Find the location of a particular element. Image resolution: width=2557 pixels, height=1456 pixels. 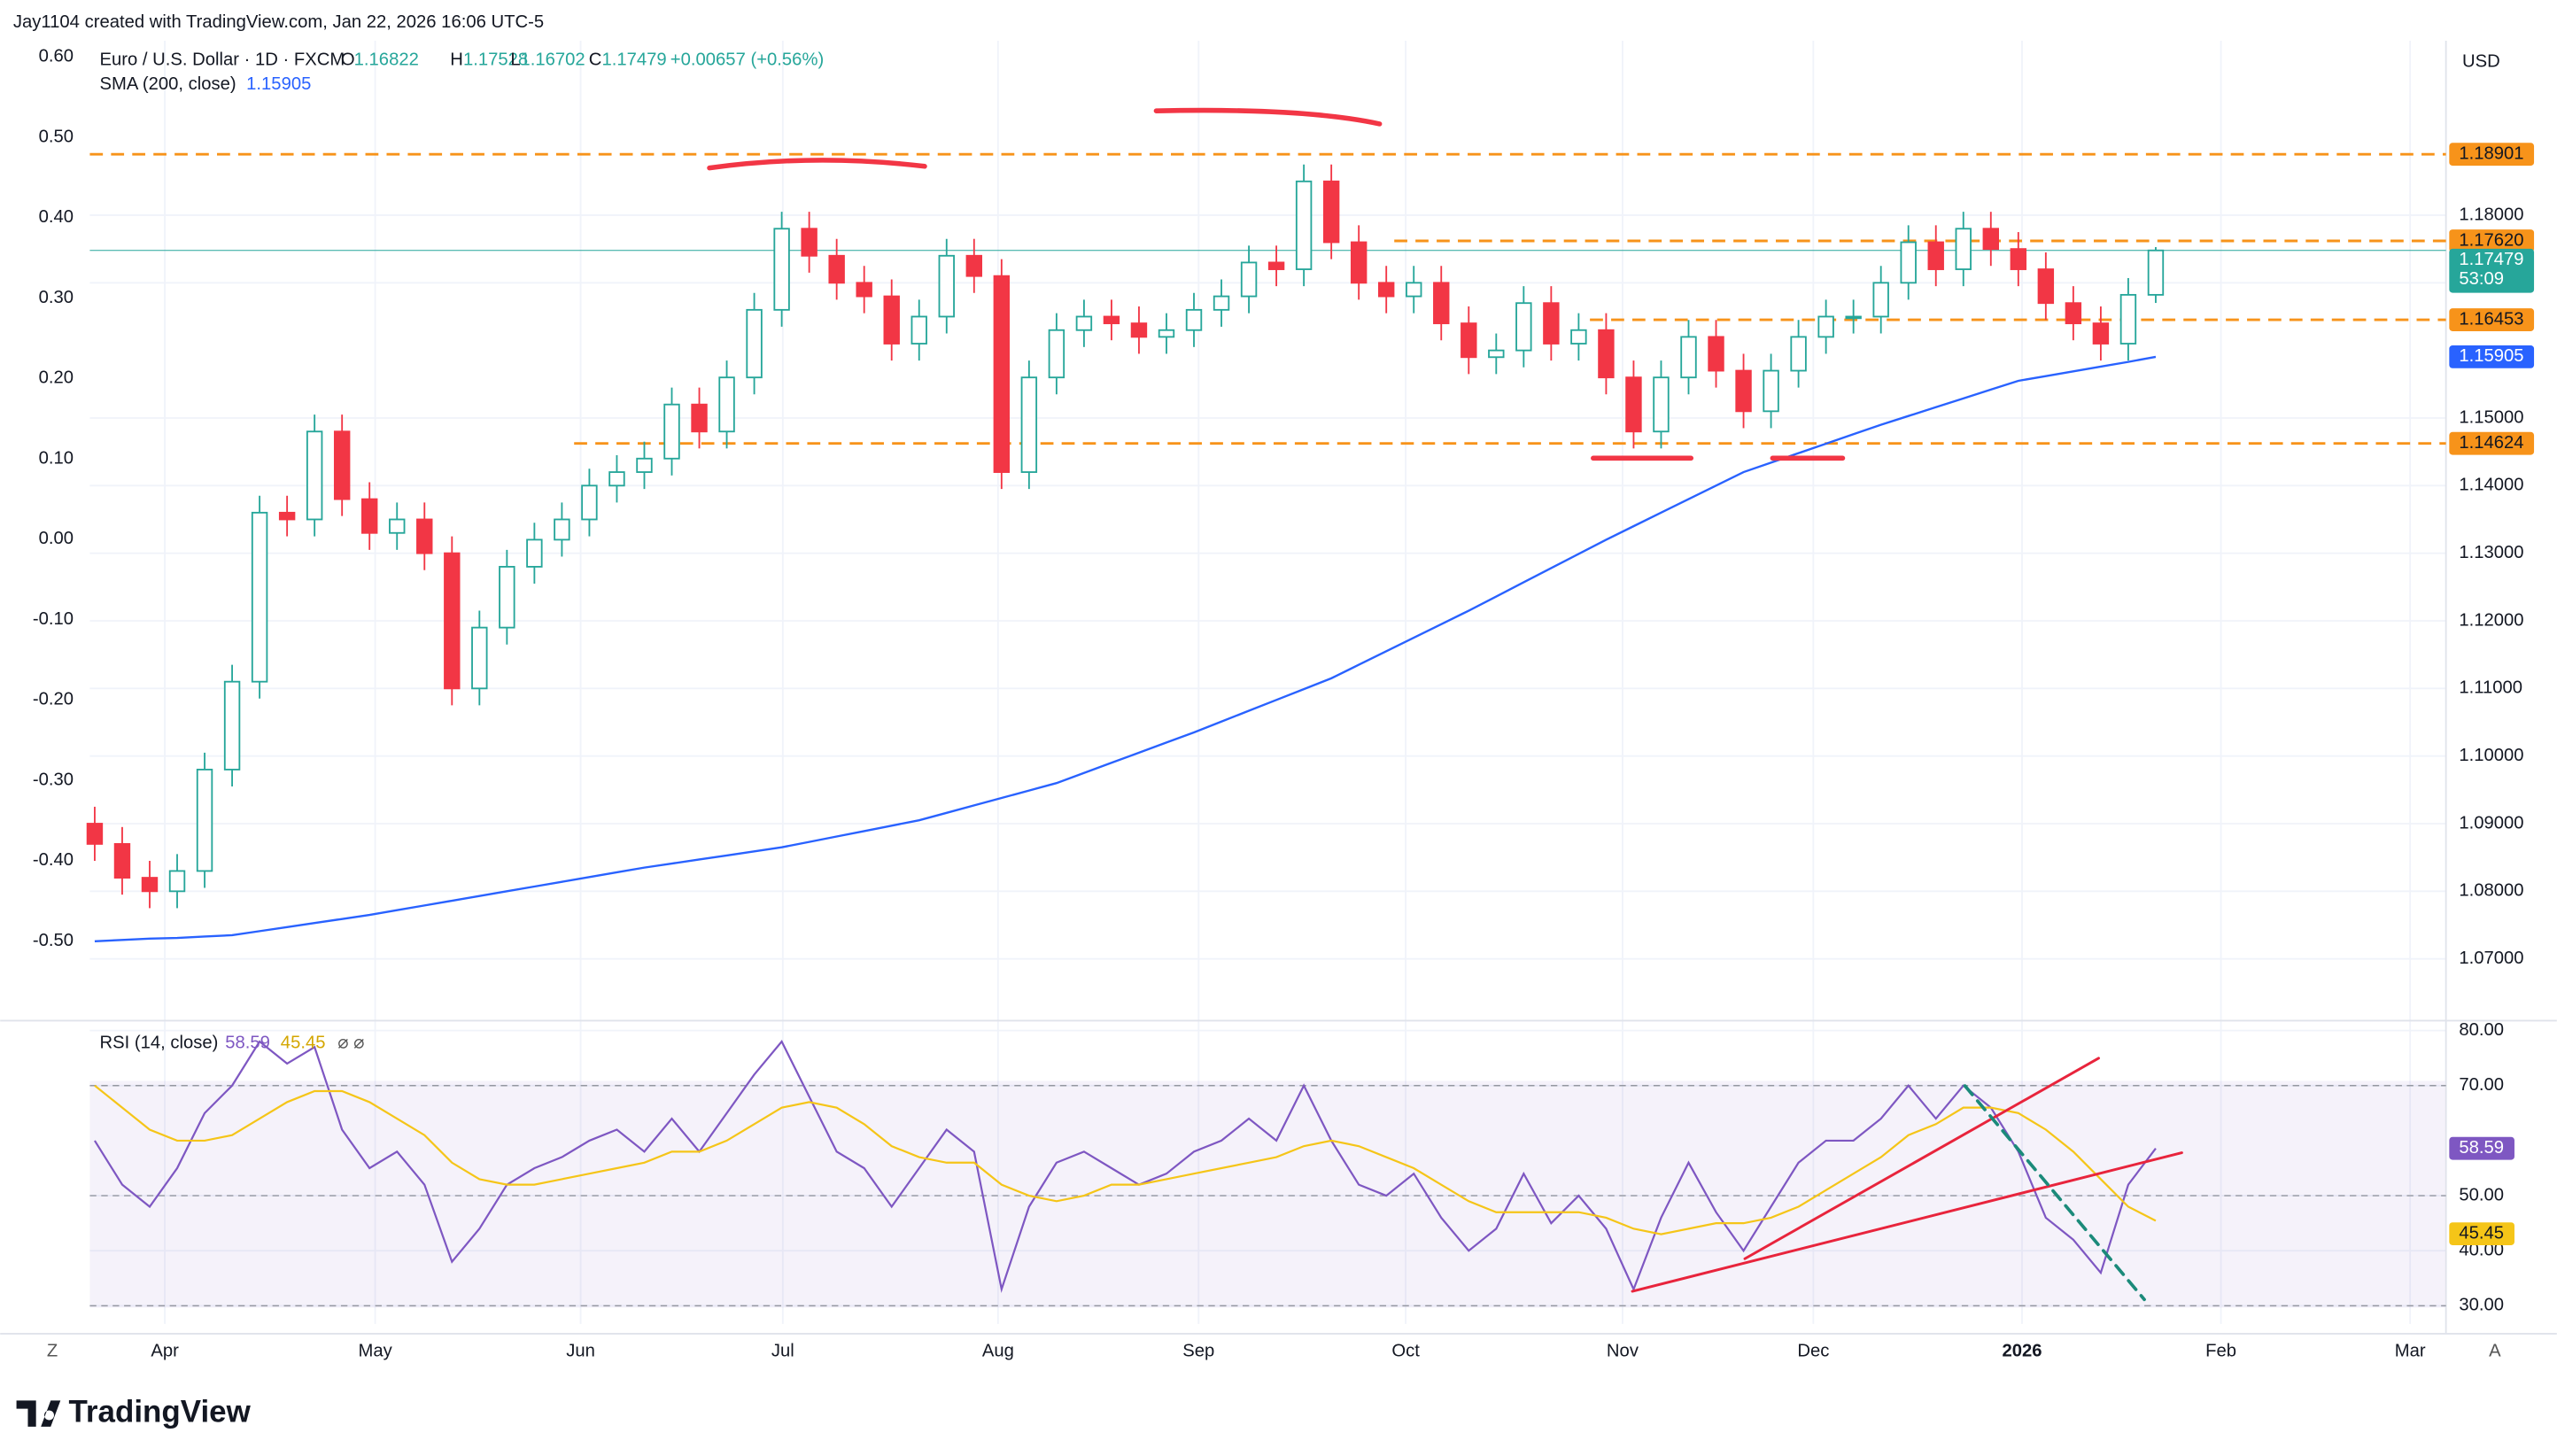

level-label-box is located at coordinates (2492, 155).